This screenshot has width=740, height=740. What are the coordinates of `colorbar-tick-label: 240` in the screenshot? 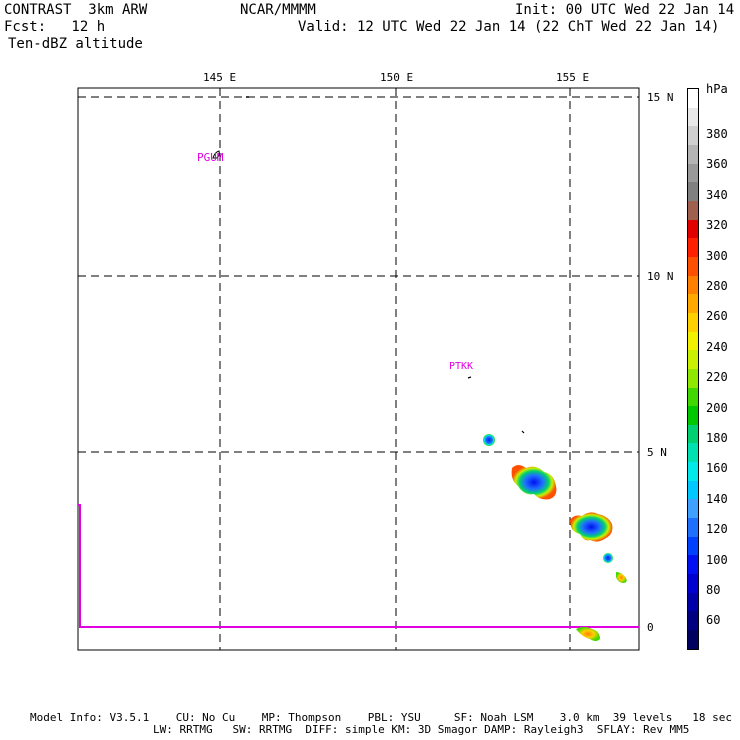 It's located at (717, 346).